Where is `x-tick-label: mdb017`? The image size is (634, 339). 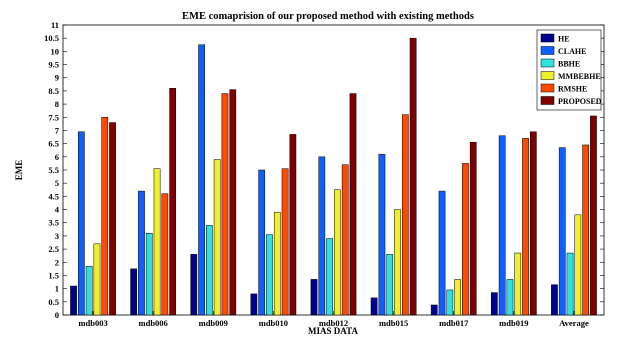
x-tick-label: mdb017 is located at coordinates (454, 323).